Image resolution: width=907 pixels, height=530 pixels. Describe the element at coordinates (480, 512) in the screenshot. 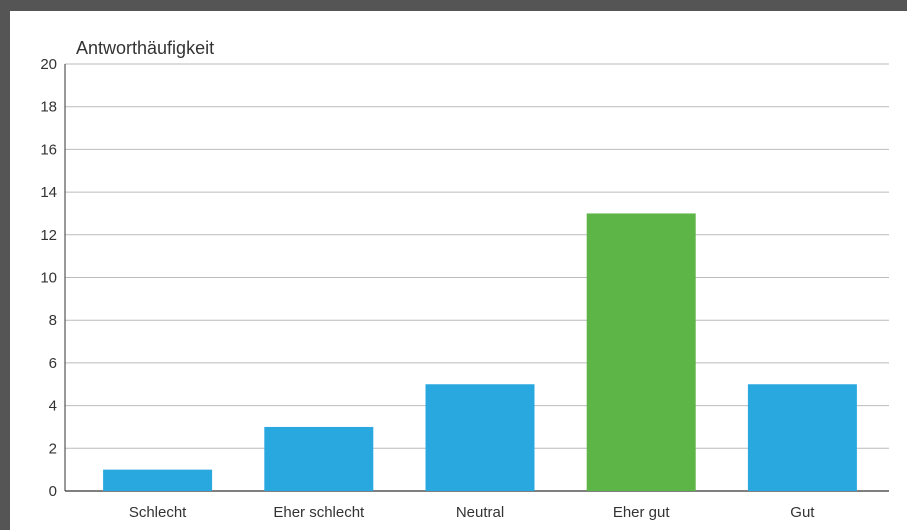

I see `x-category-label: Neutral` at that location.